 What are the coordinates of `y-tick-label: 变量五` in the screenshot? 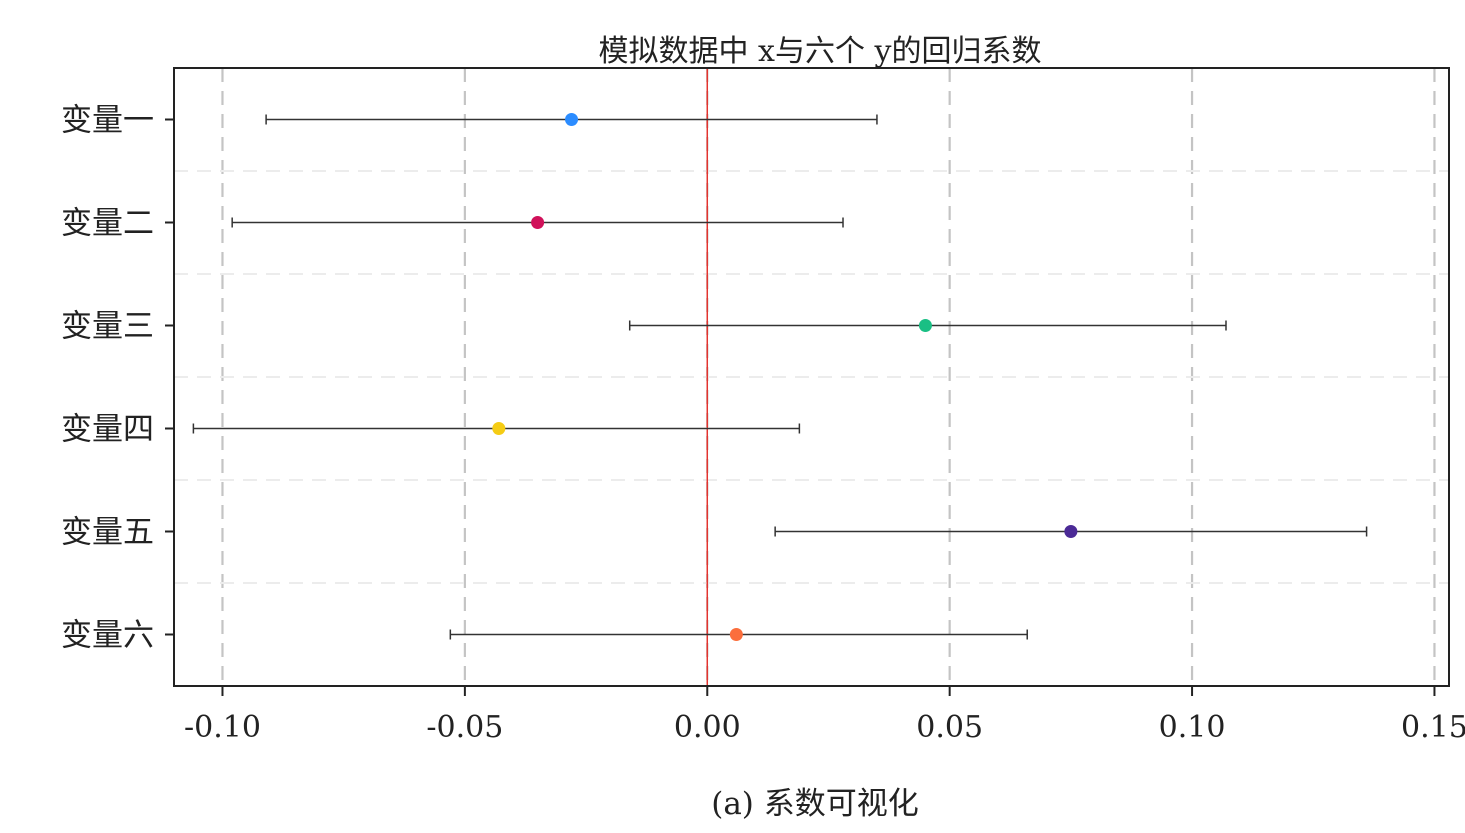 It's located at (107, 533).